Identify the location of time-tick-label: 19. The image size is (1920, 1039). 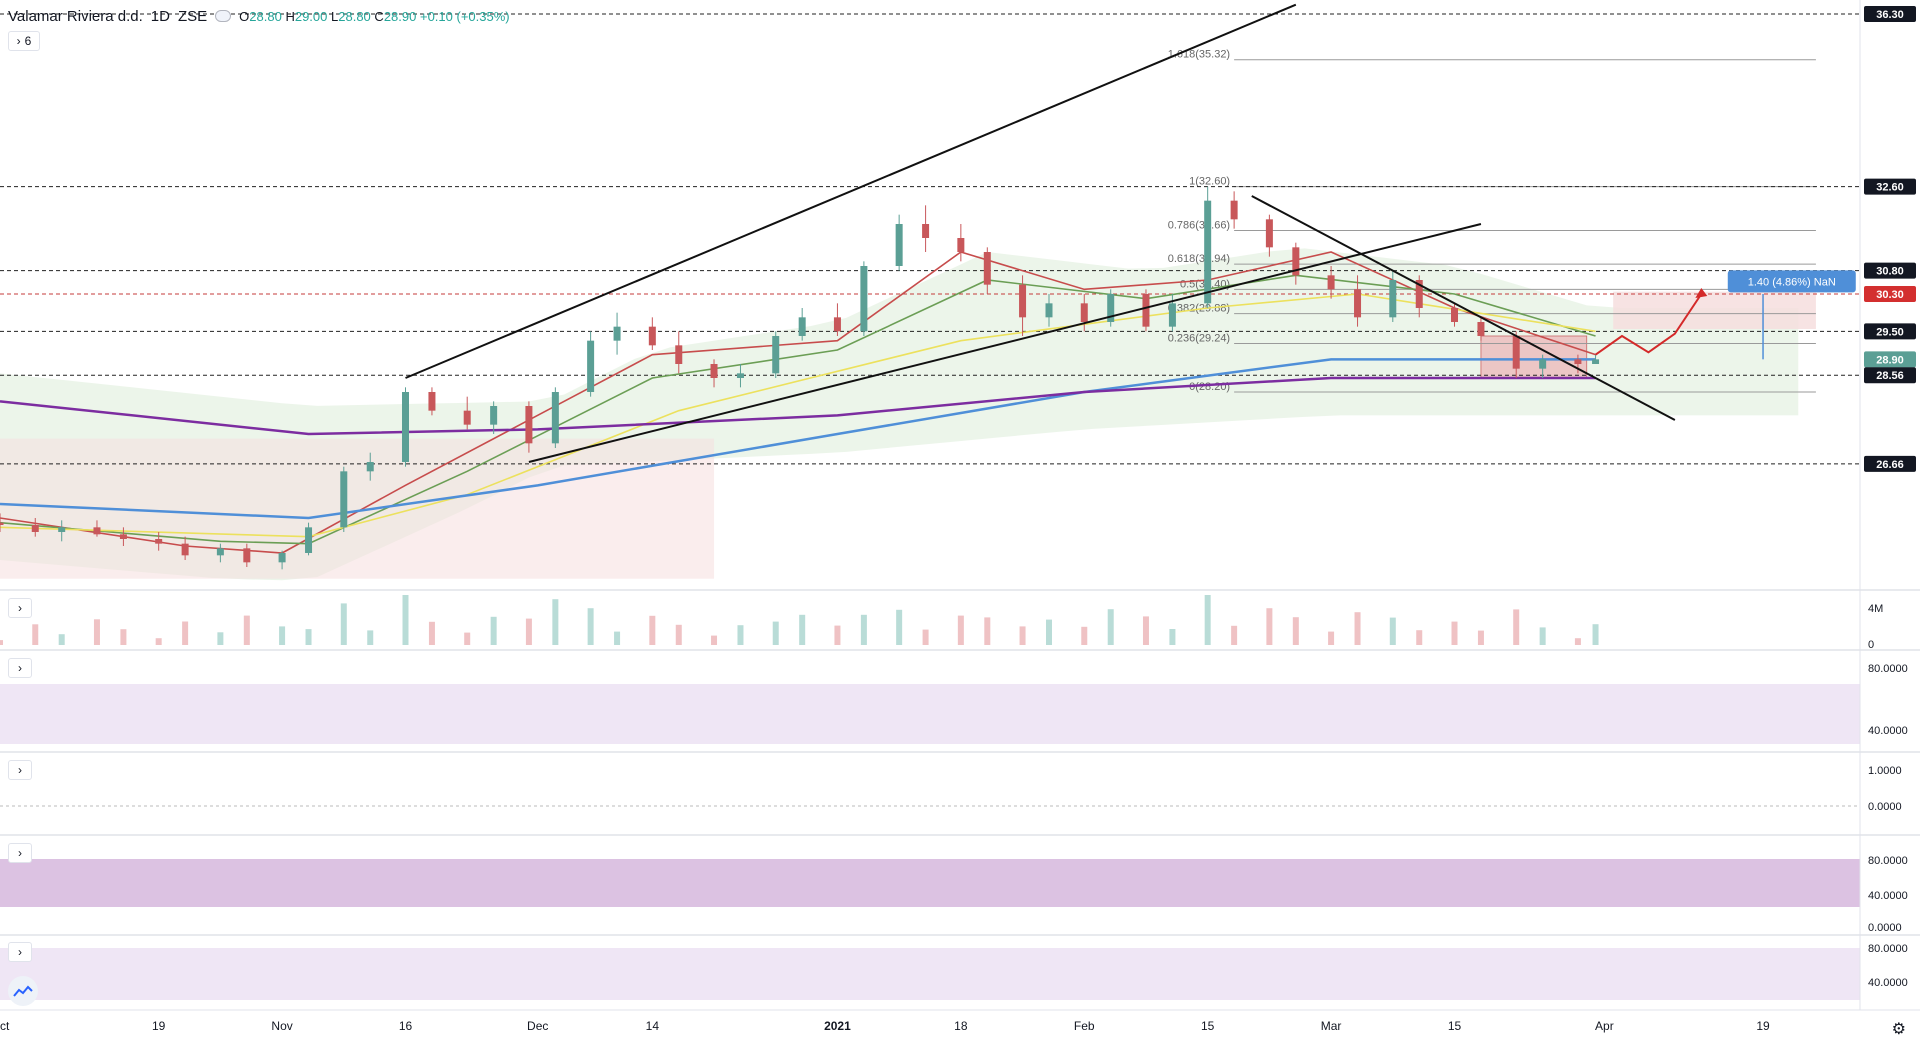
(1763, 1026).